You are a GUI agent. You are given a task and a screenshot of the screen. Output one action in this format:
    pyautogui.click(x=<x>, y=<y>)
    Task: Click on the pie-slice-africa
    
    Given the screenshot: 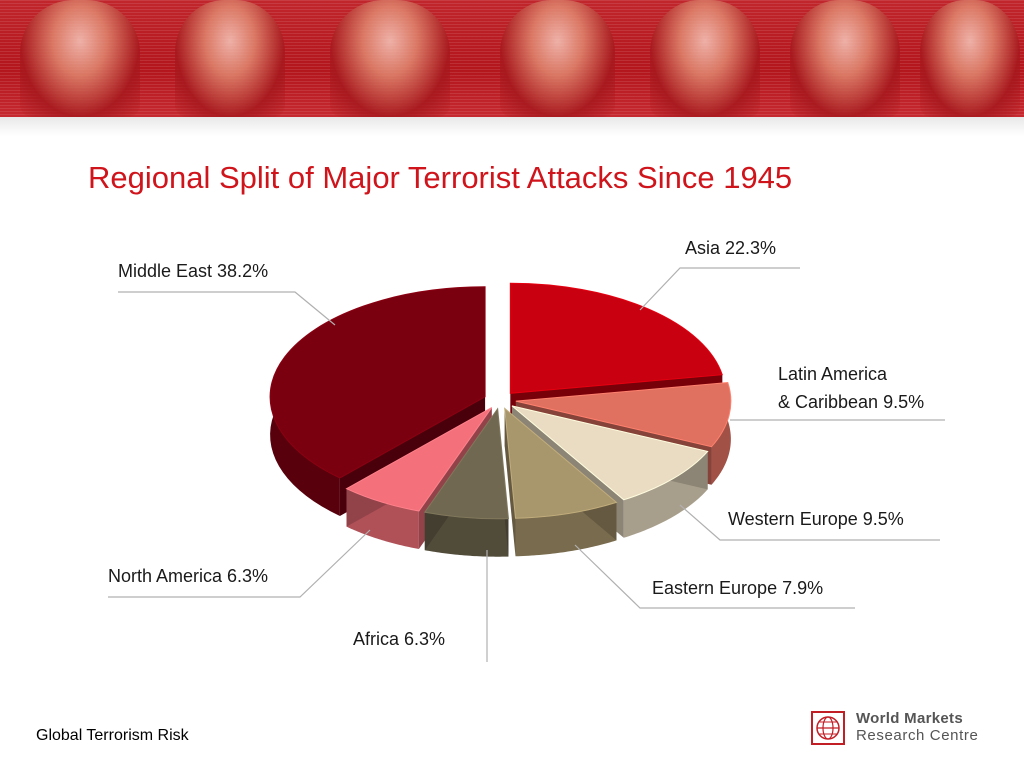 What is the action you would take?
    pyautogui.click(x=466, y=482)
    